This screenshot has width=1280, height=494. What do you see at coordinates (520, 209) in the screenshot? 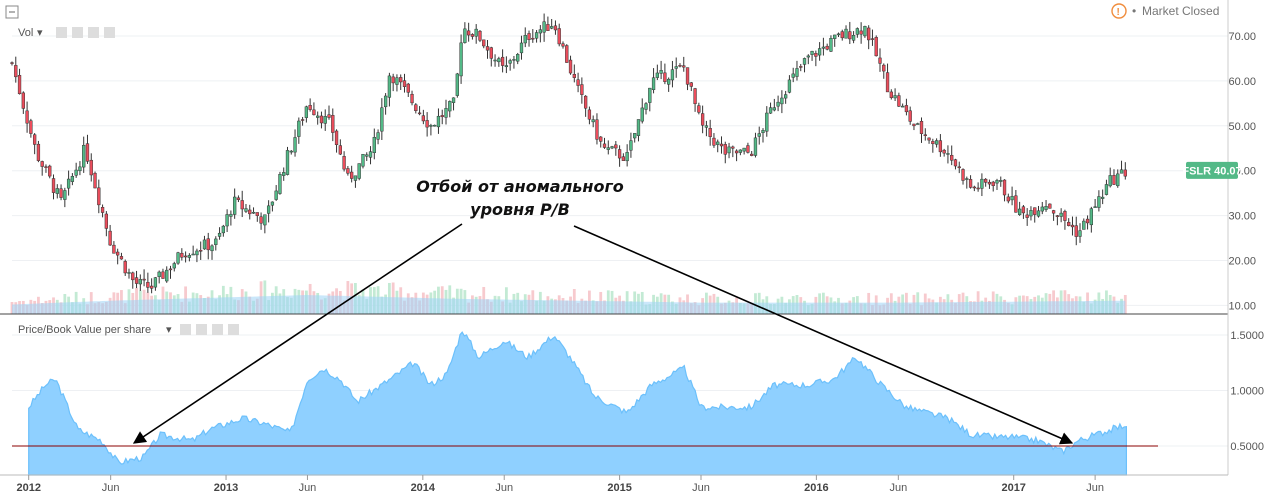
I see `annotation-line2: уровня P/B` at bounding box center [520, 209].